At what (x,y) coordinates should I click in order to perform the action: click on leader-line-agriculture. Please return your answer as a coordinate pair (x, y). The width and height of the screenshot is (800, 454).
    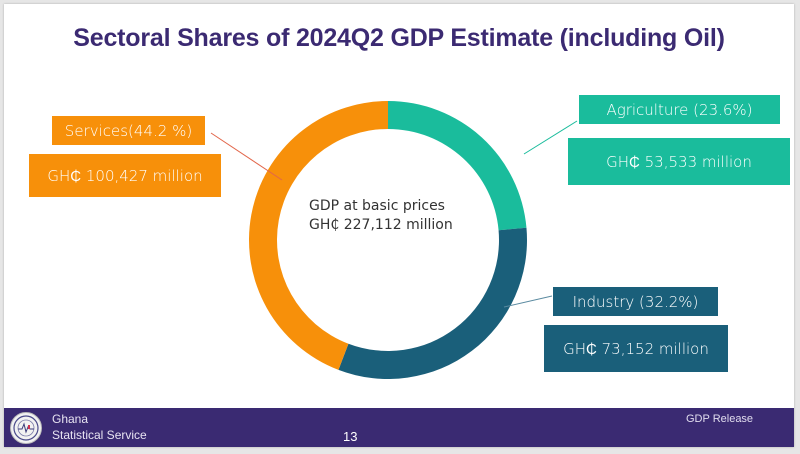
    Looking at the image, I should click on (550, 137).